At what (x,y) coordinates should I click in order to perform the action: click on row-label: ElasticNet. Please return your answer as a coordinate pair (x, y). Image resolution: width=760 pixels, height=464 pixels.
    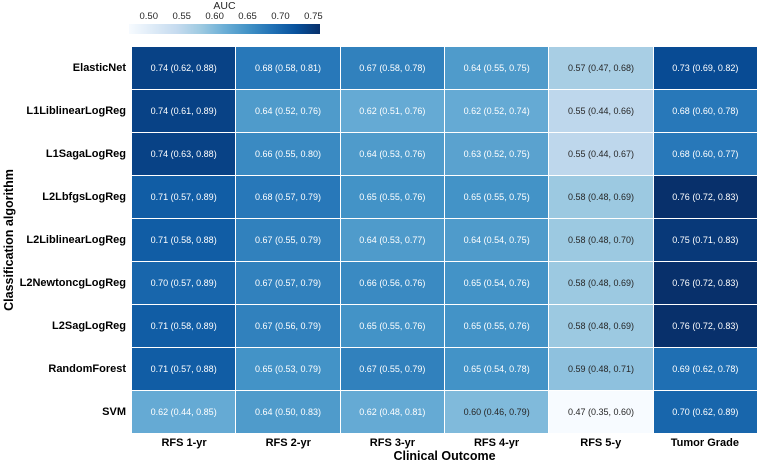
    Looking at the image, I should click on (99, 68).